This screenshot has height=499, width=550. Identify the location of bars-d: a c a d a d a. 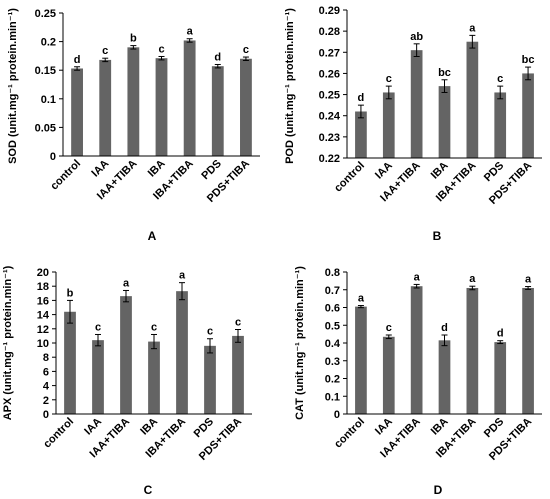
(444, 342).